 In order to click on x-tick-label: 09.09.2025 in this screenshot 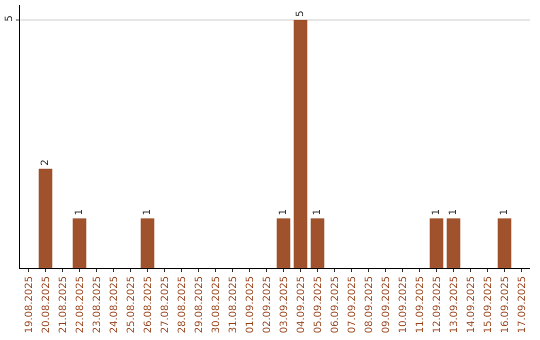, I will do `click(386, 305)`.